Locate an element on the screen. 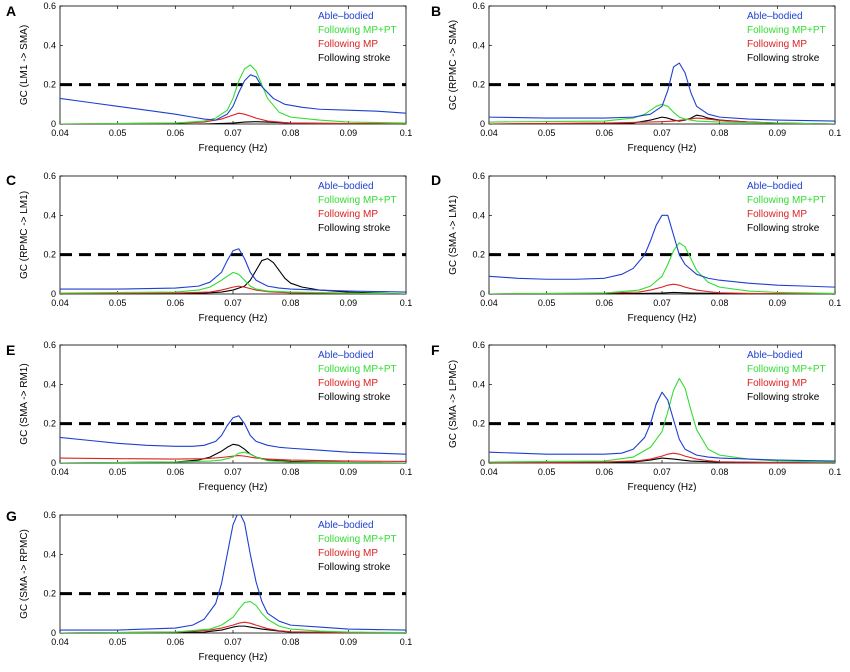 The height and width of the screenshot is (672, 850). y-axis-label: GC (SMA -> LPMC) is located at coordinates (453, 404).